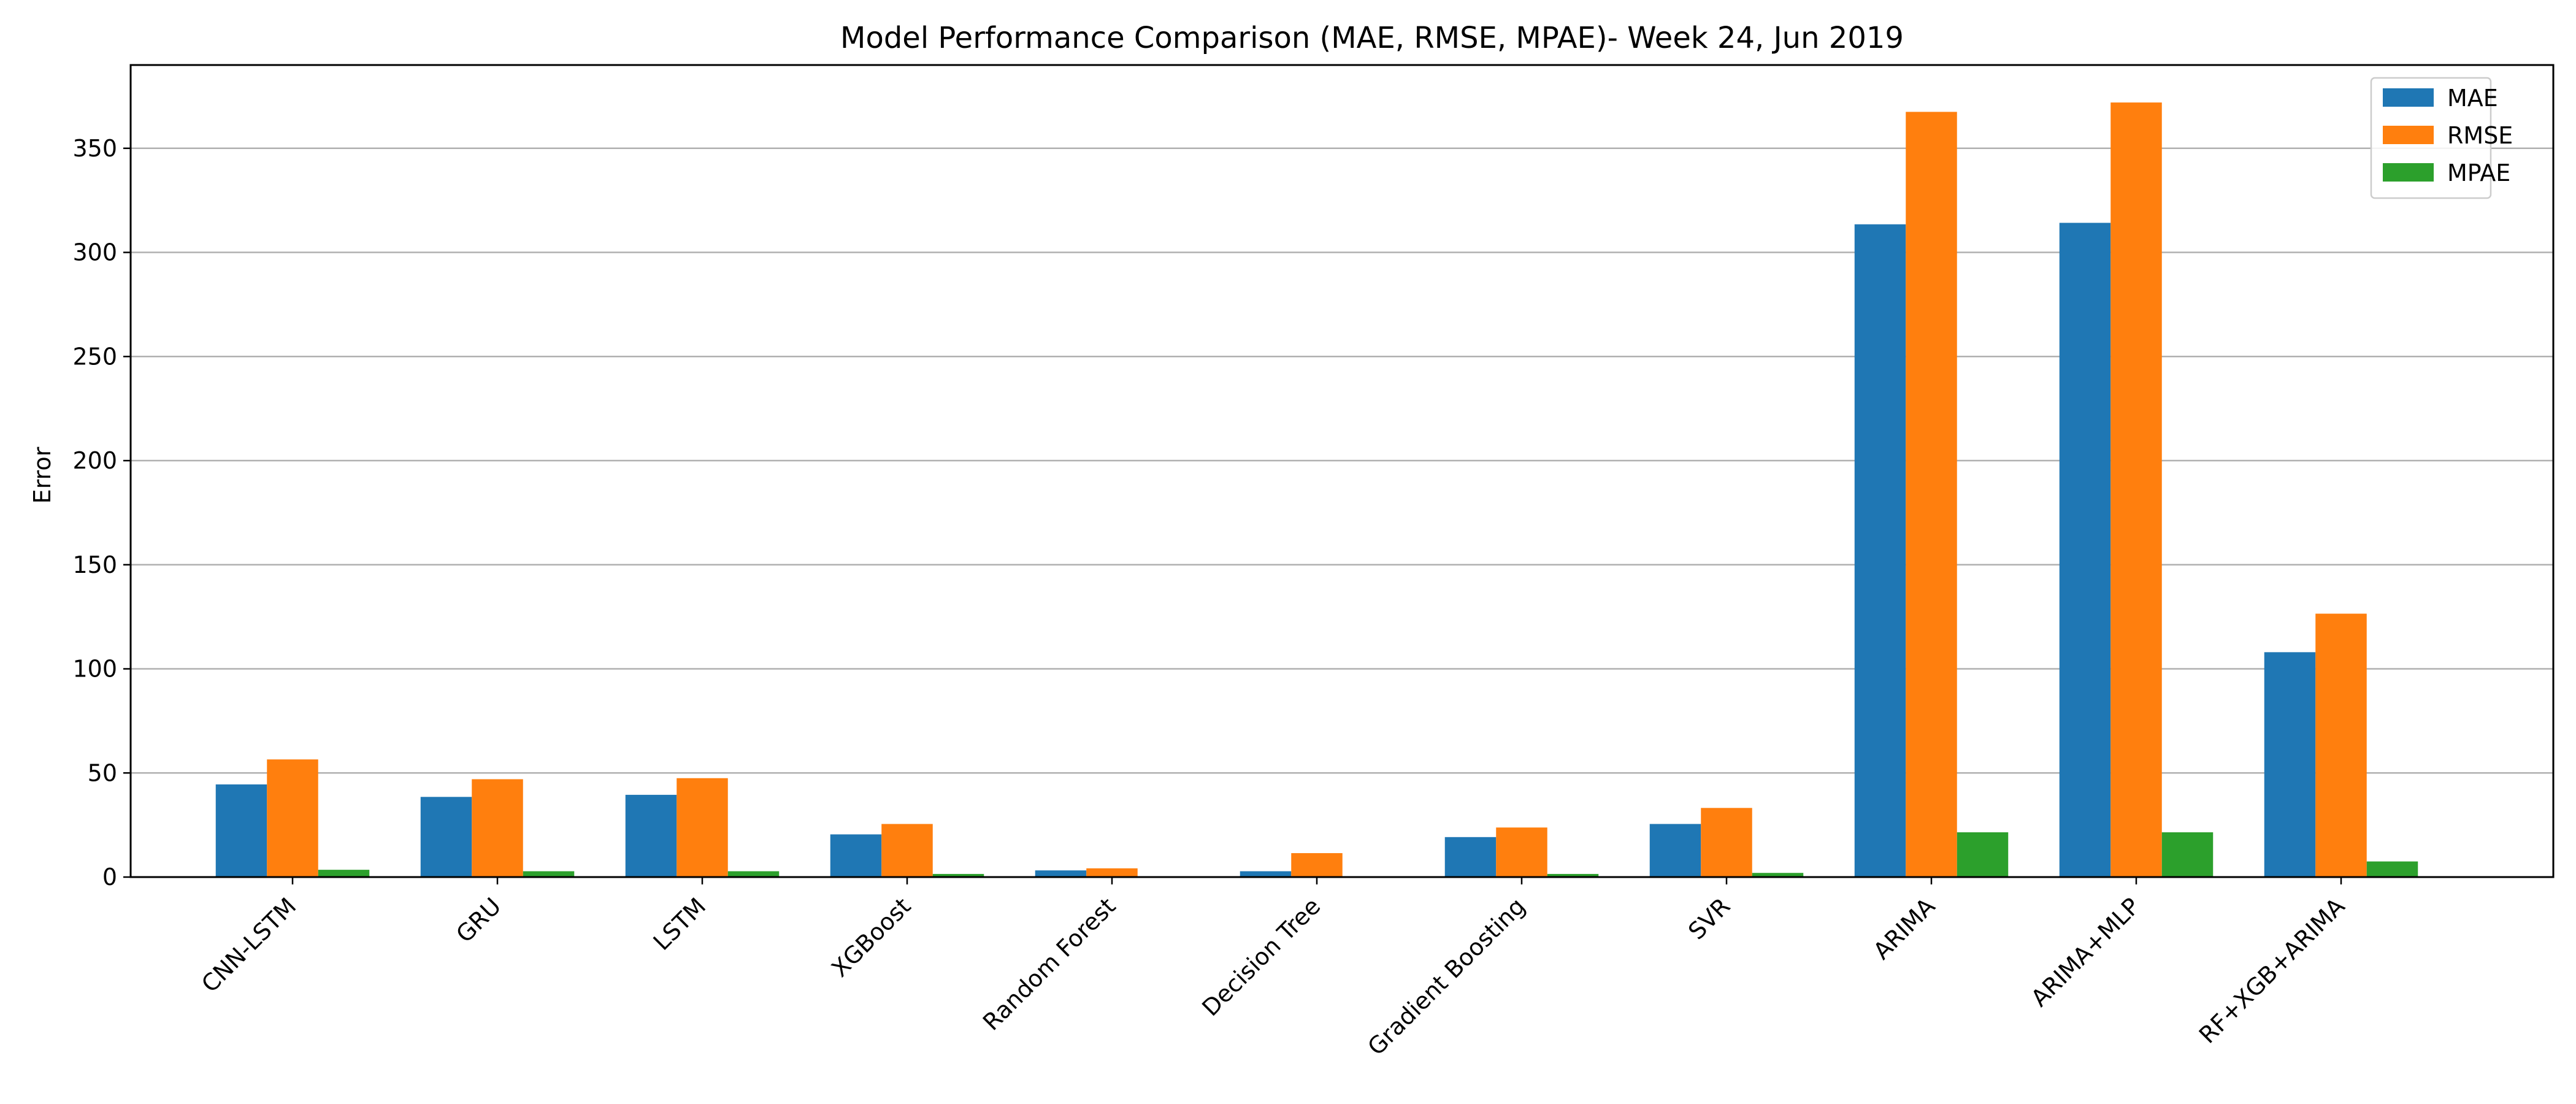  Describe the element at coordinates (2478, 172) in the screenshot. I see `legend-label-mpae: MPAE` at that location.